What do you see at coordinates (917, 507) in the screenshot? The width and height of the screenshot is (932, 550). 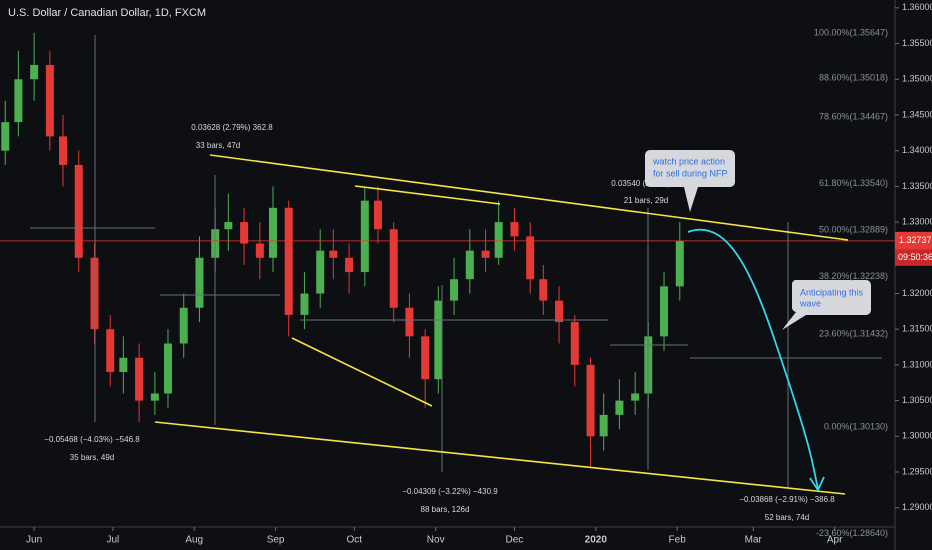 I see `y-tick-label: 1.29000` at bounding box center [917, 507].